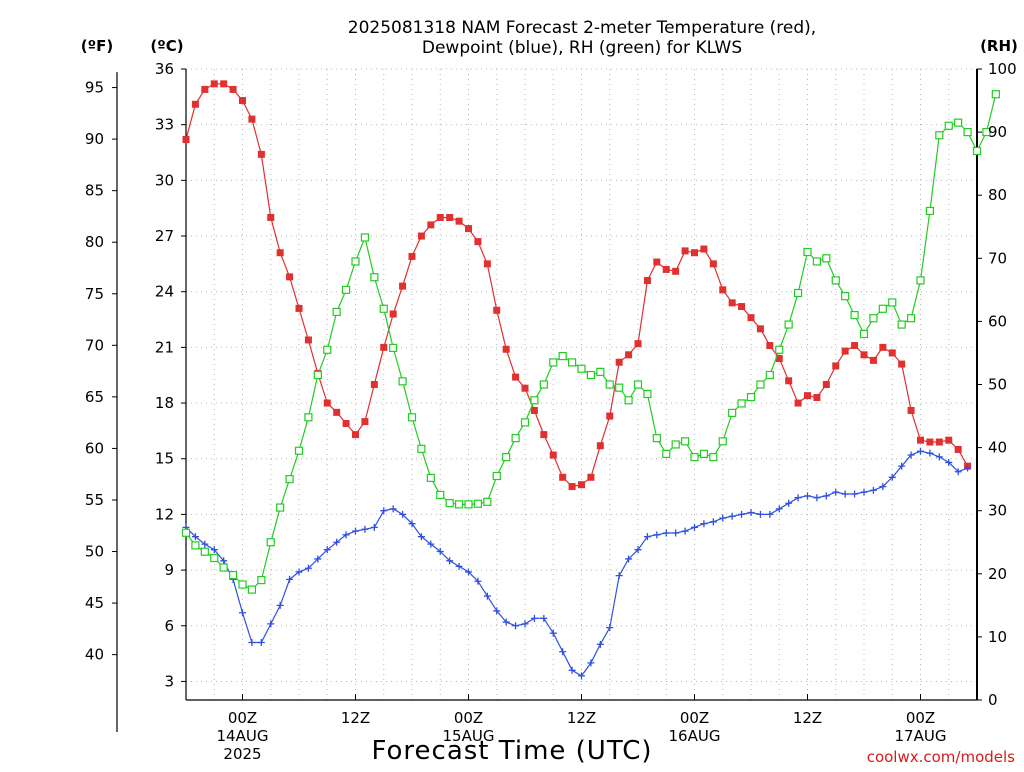 The width and height of the screenshot is (1024, 772). I want to click on celsius-tick-label: 36, so click(164, 69).